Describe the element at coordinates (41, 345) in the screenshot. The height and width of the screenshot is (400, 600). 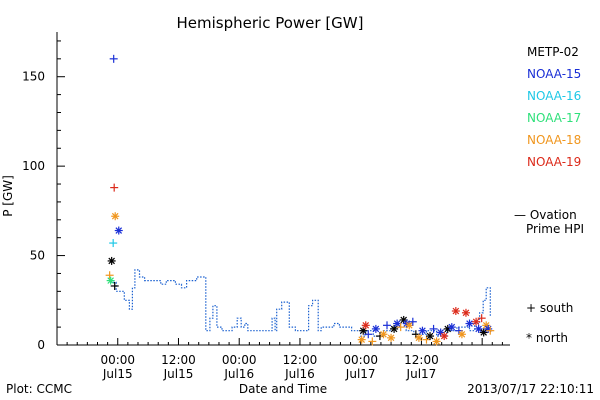
I see `y-tick-label: 0` at that location.